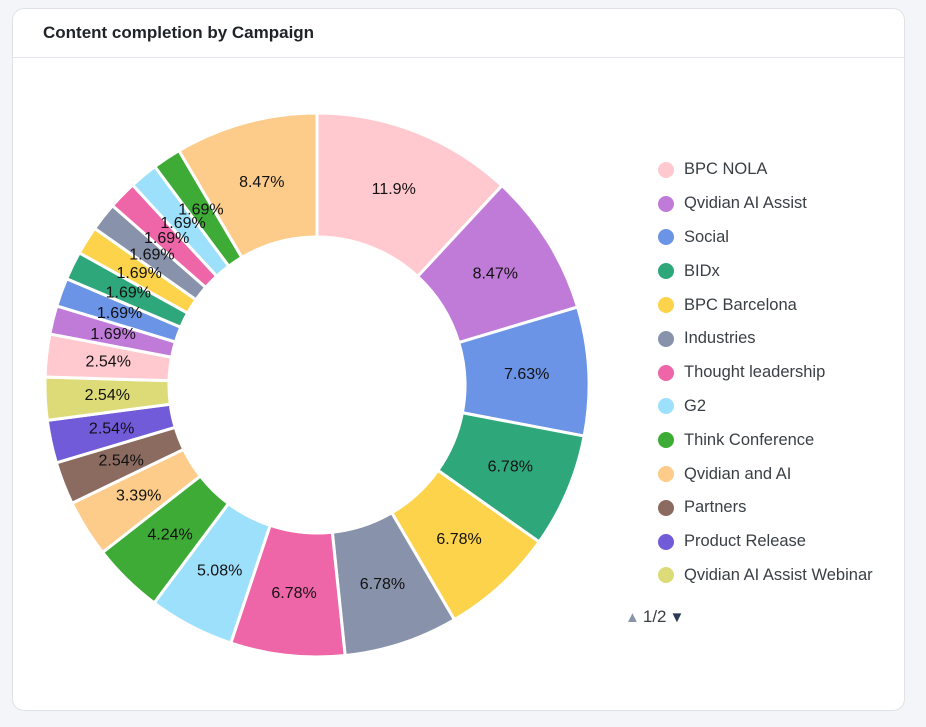 Image resolution: width=926 pixels, height=727 pixels. I want to click on slice-data-label: 4.24%, so click(169, 535).